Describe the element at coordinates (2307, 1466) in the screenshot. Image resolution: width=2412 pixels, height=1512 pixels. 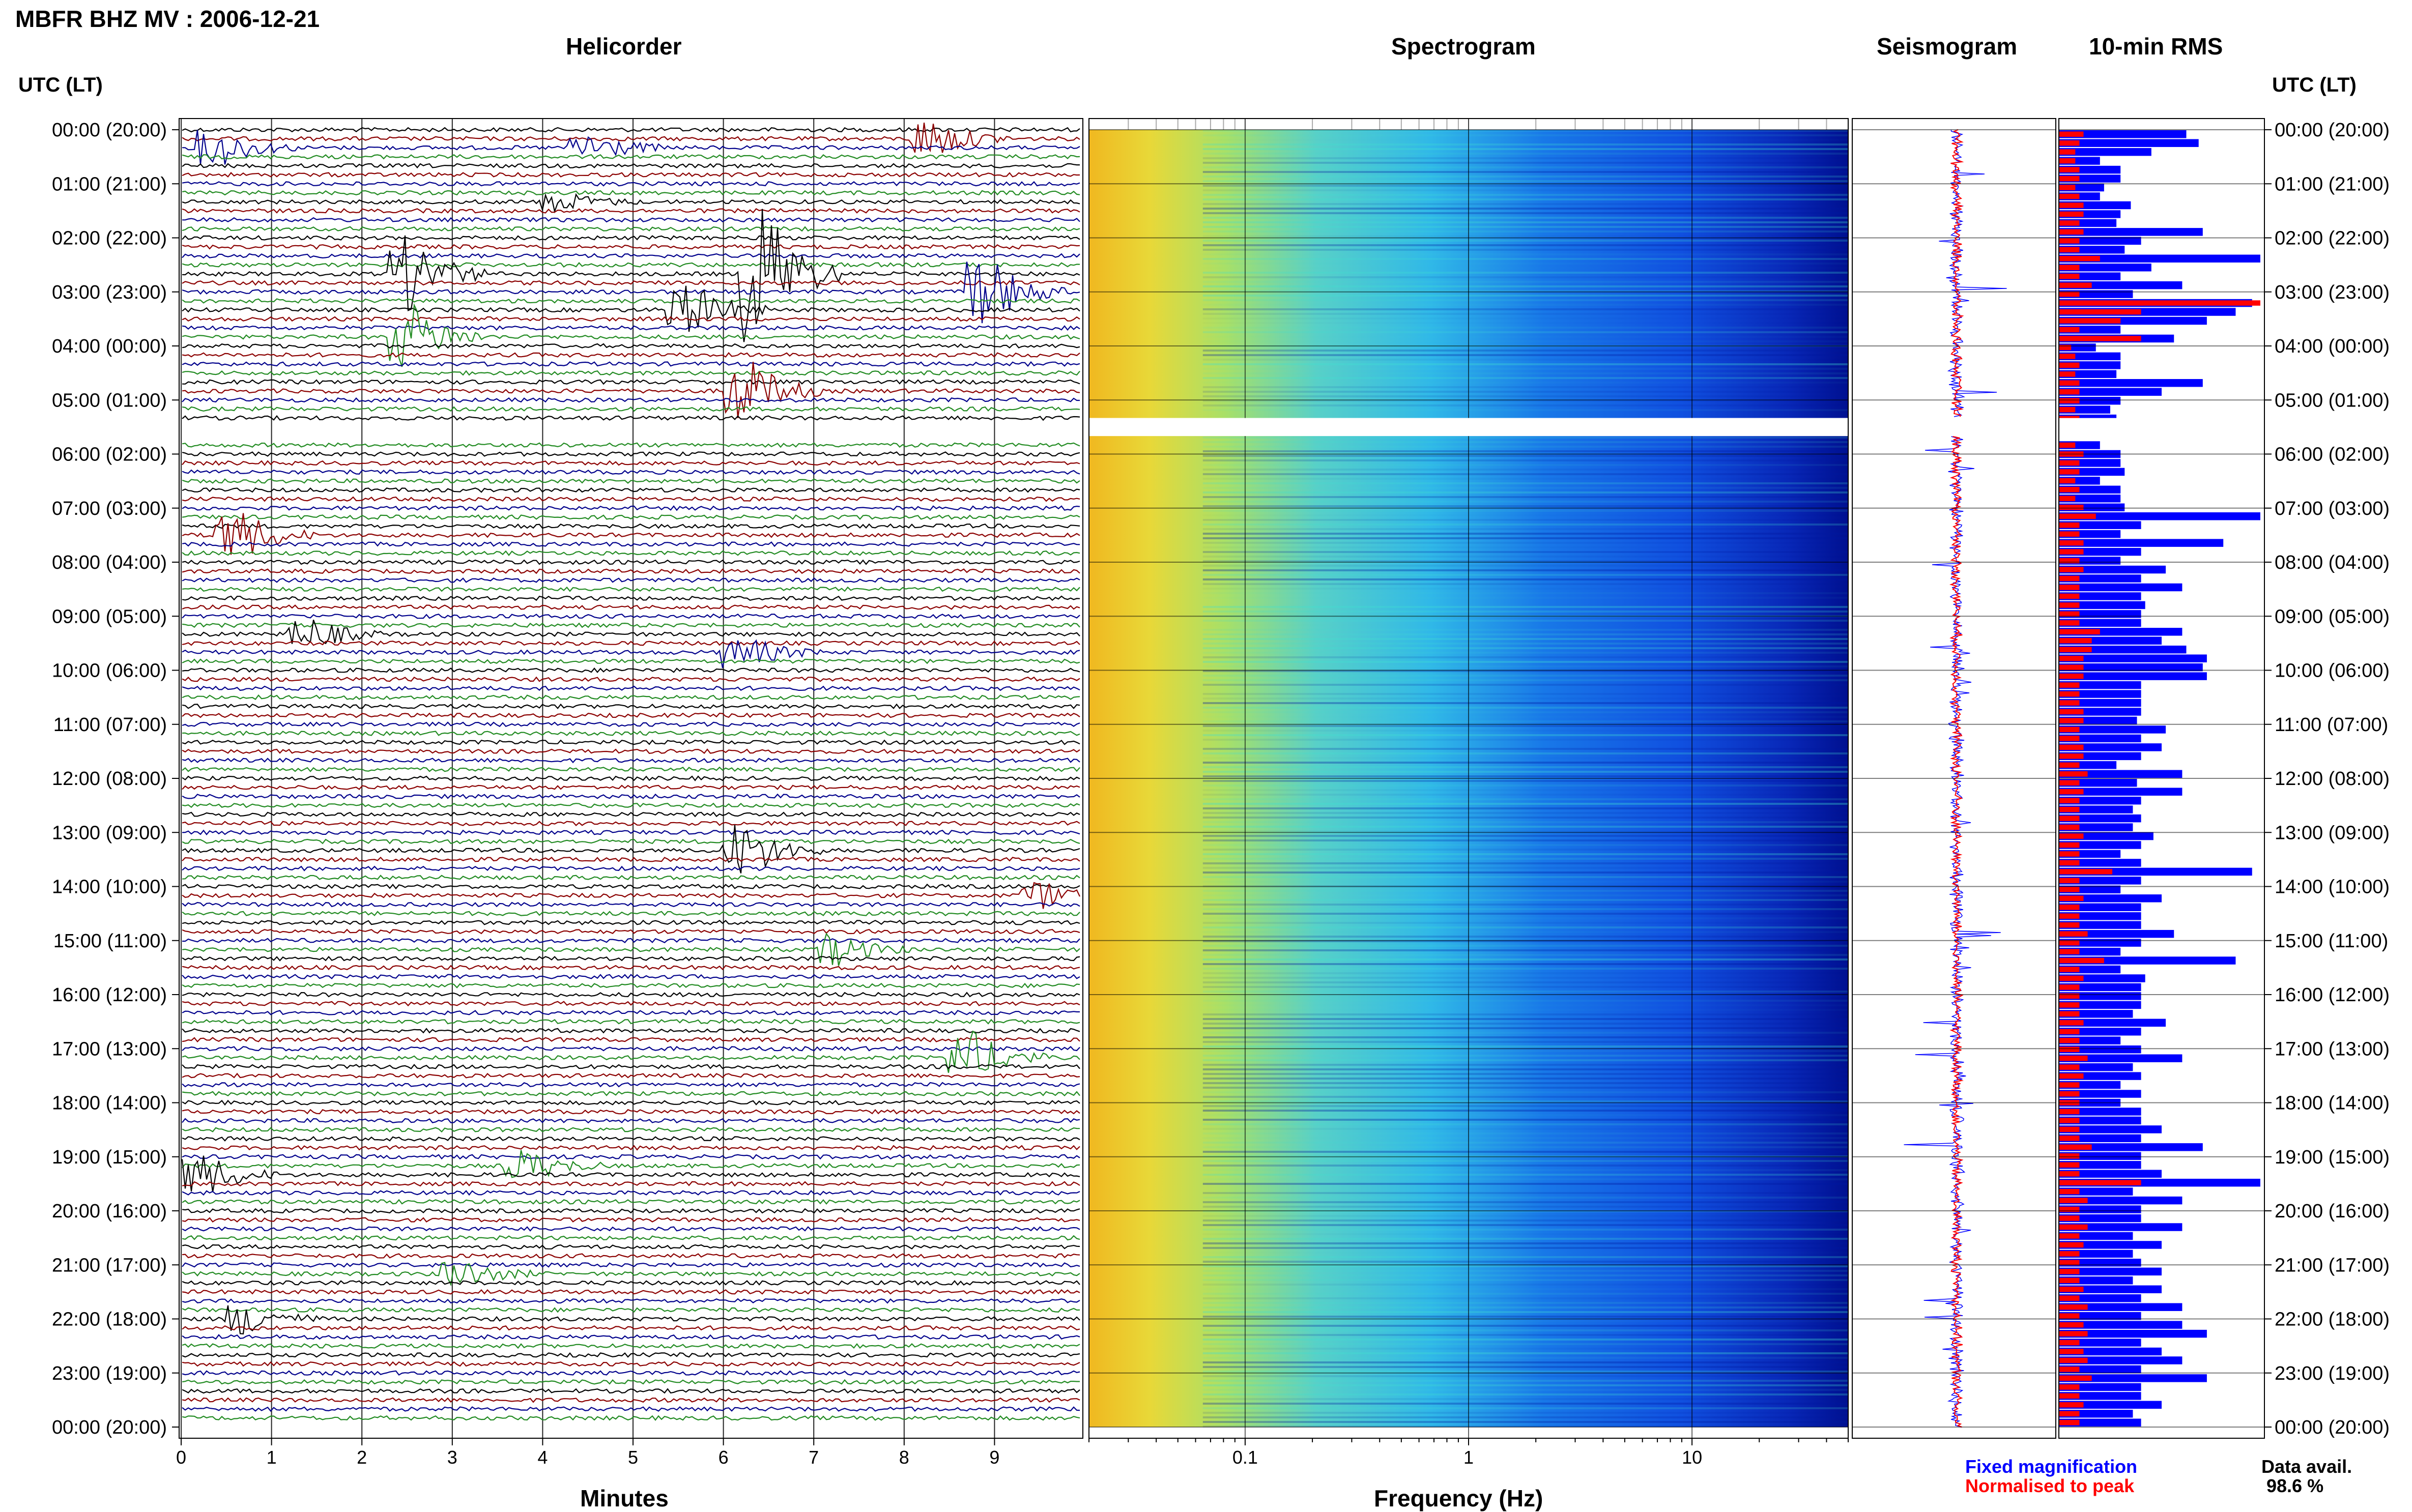
I see `data-avail-label: Data avail.` at that location.